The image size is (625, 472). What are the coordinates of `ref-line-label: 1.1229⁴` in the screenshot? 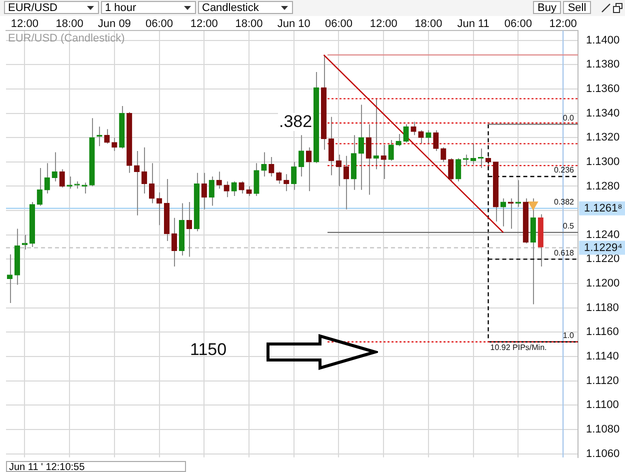 It's located at (603, 248).